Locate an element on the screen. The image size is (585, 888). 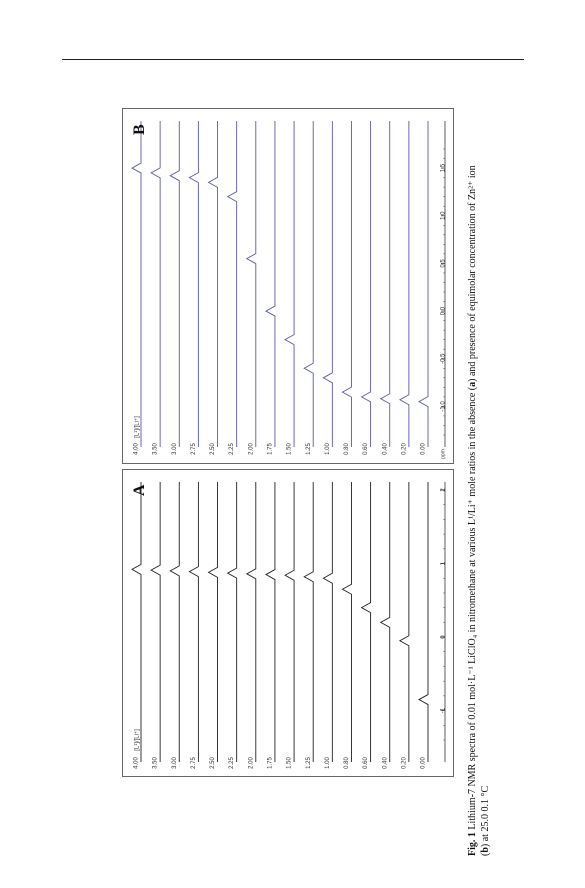
x-tick-label: 1 is located at coordinates (444, 563).